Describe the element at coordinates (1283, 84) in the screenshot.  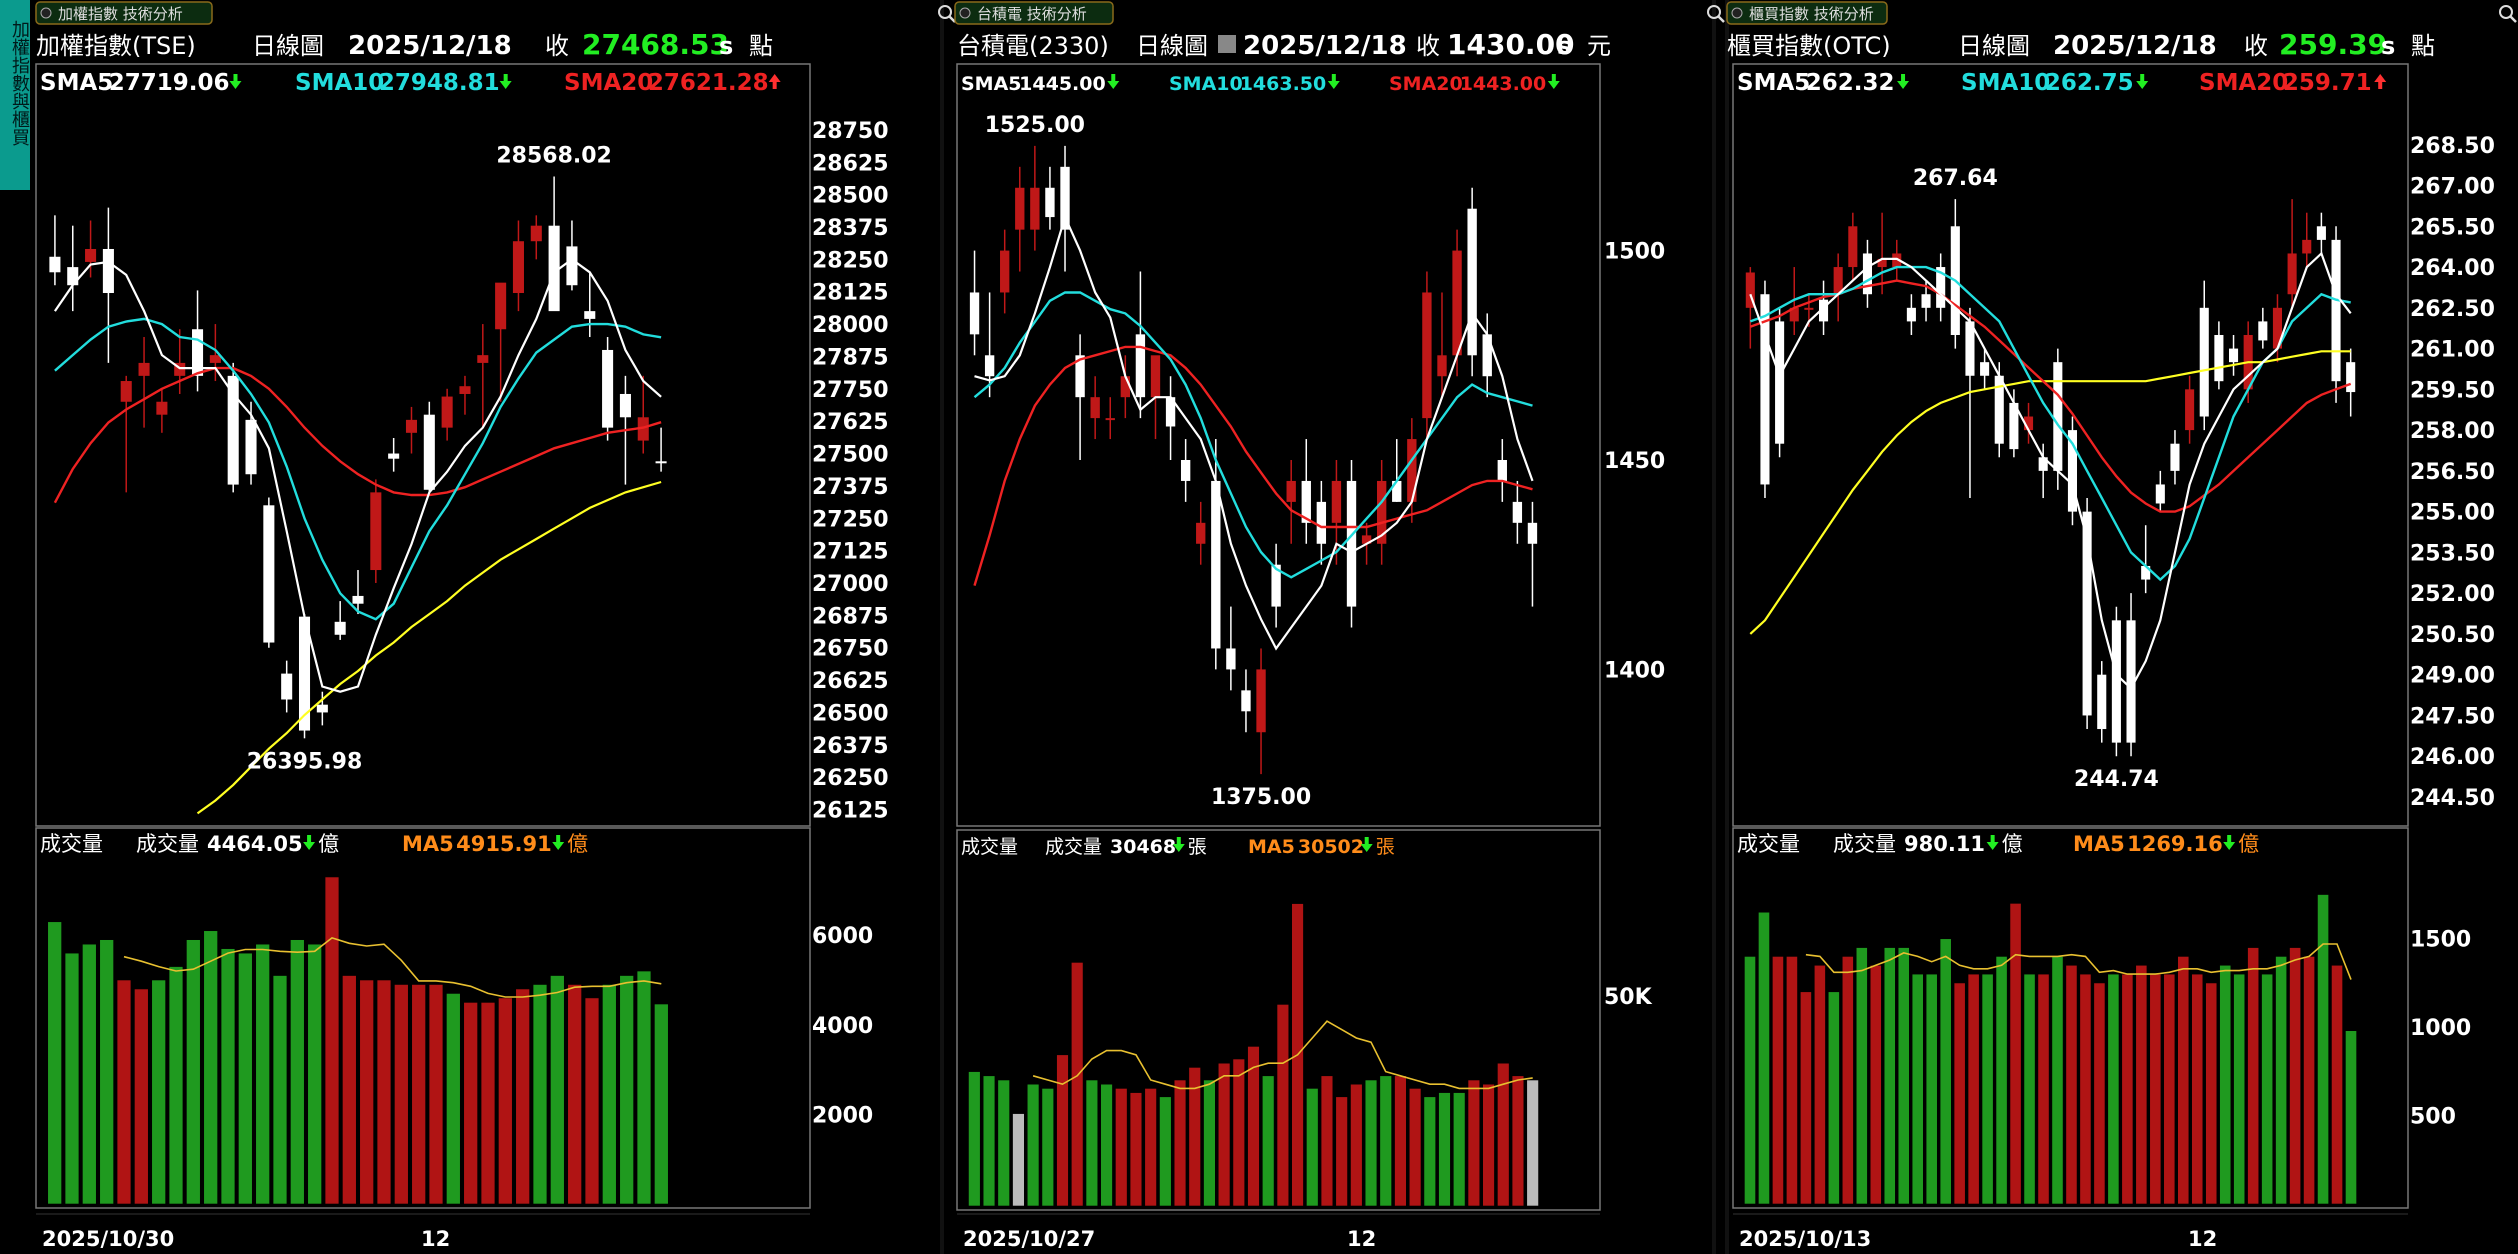
I see `legend-sma10-value: 1463.50` at that location.